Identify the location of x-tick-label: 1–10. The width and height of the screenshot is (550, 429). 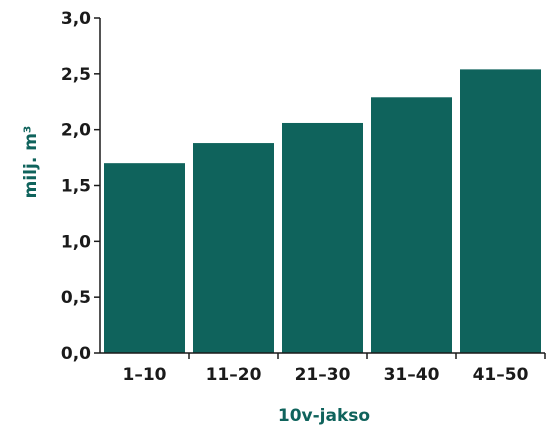
(145, 375).